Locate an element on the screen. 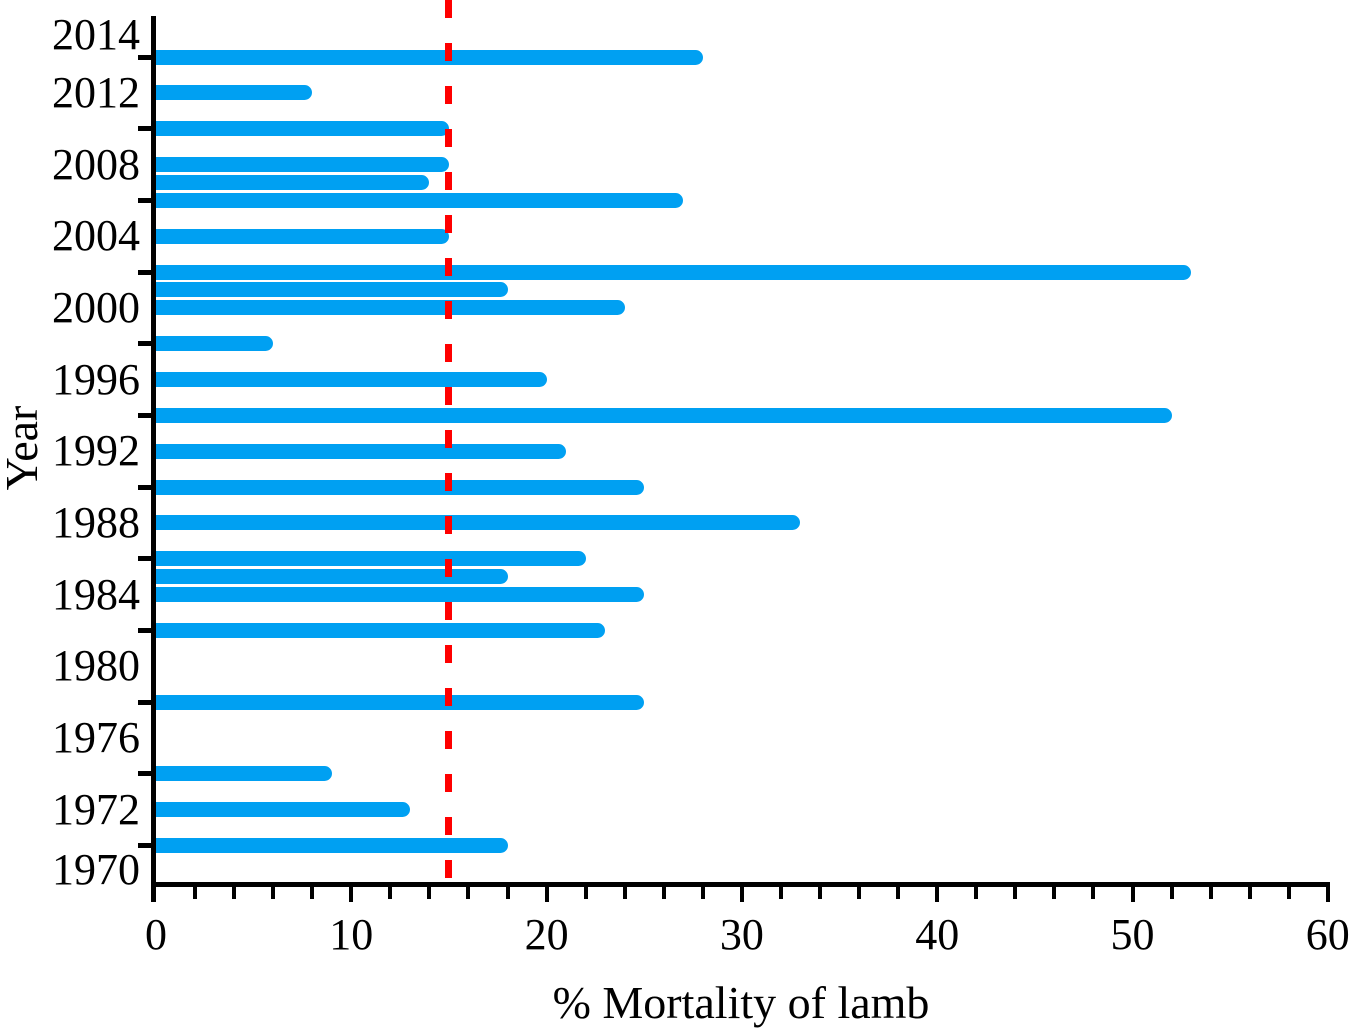 This screenshot has height=1033, width=1350. bar-2014 is located at coordinates (429, 57).